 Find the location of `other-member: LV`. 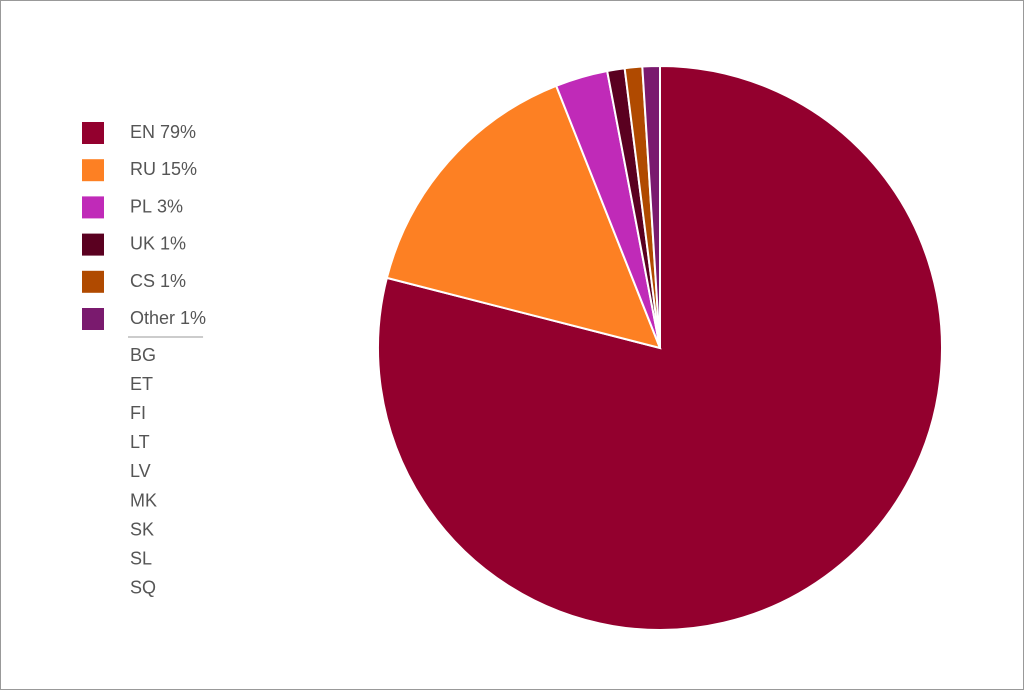

other-member: LV is located at coordinates (140, 471).